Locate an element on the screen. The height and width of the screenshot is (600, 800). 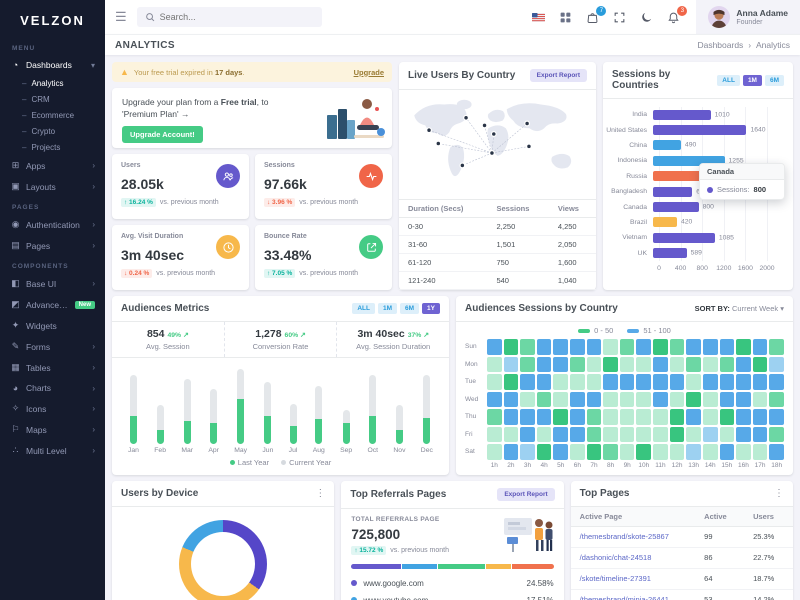
apps-grid-icon is located at coordinates (565, 17).